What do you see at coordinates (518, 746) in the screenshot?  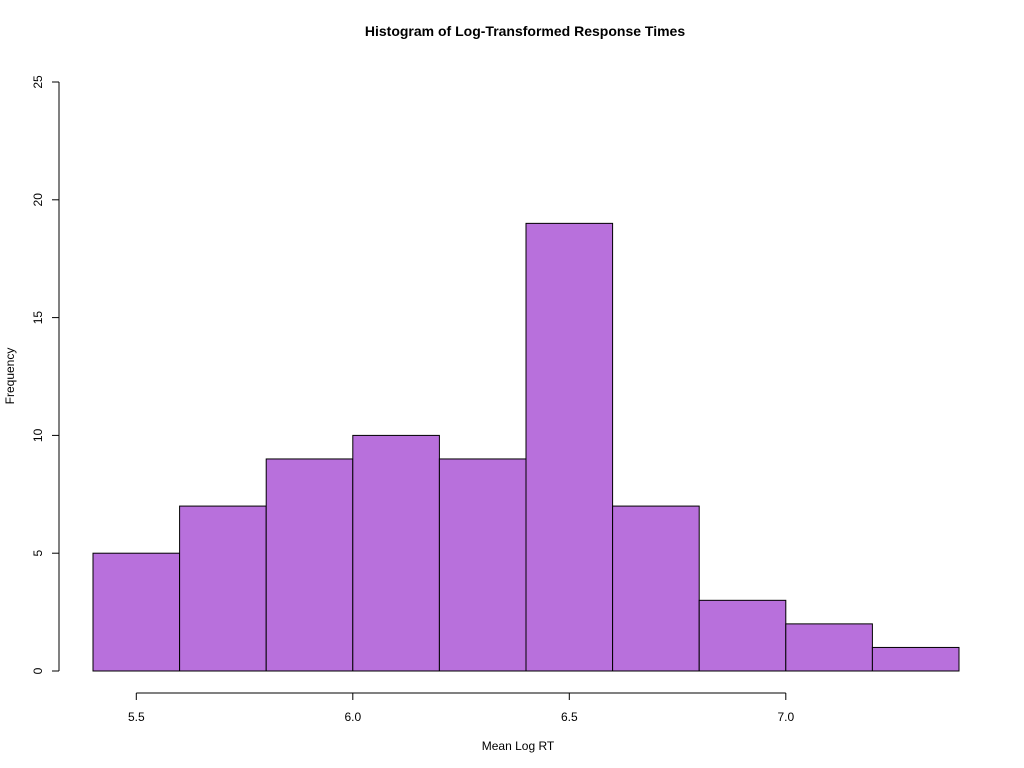 I see `x-axis-label: Mean Log RT` at bounding box center [518, 746].